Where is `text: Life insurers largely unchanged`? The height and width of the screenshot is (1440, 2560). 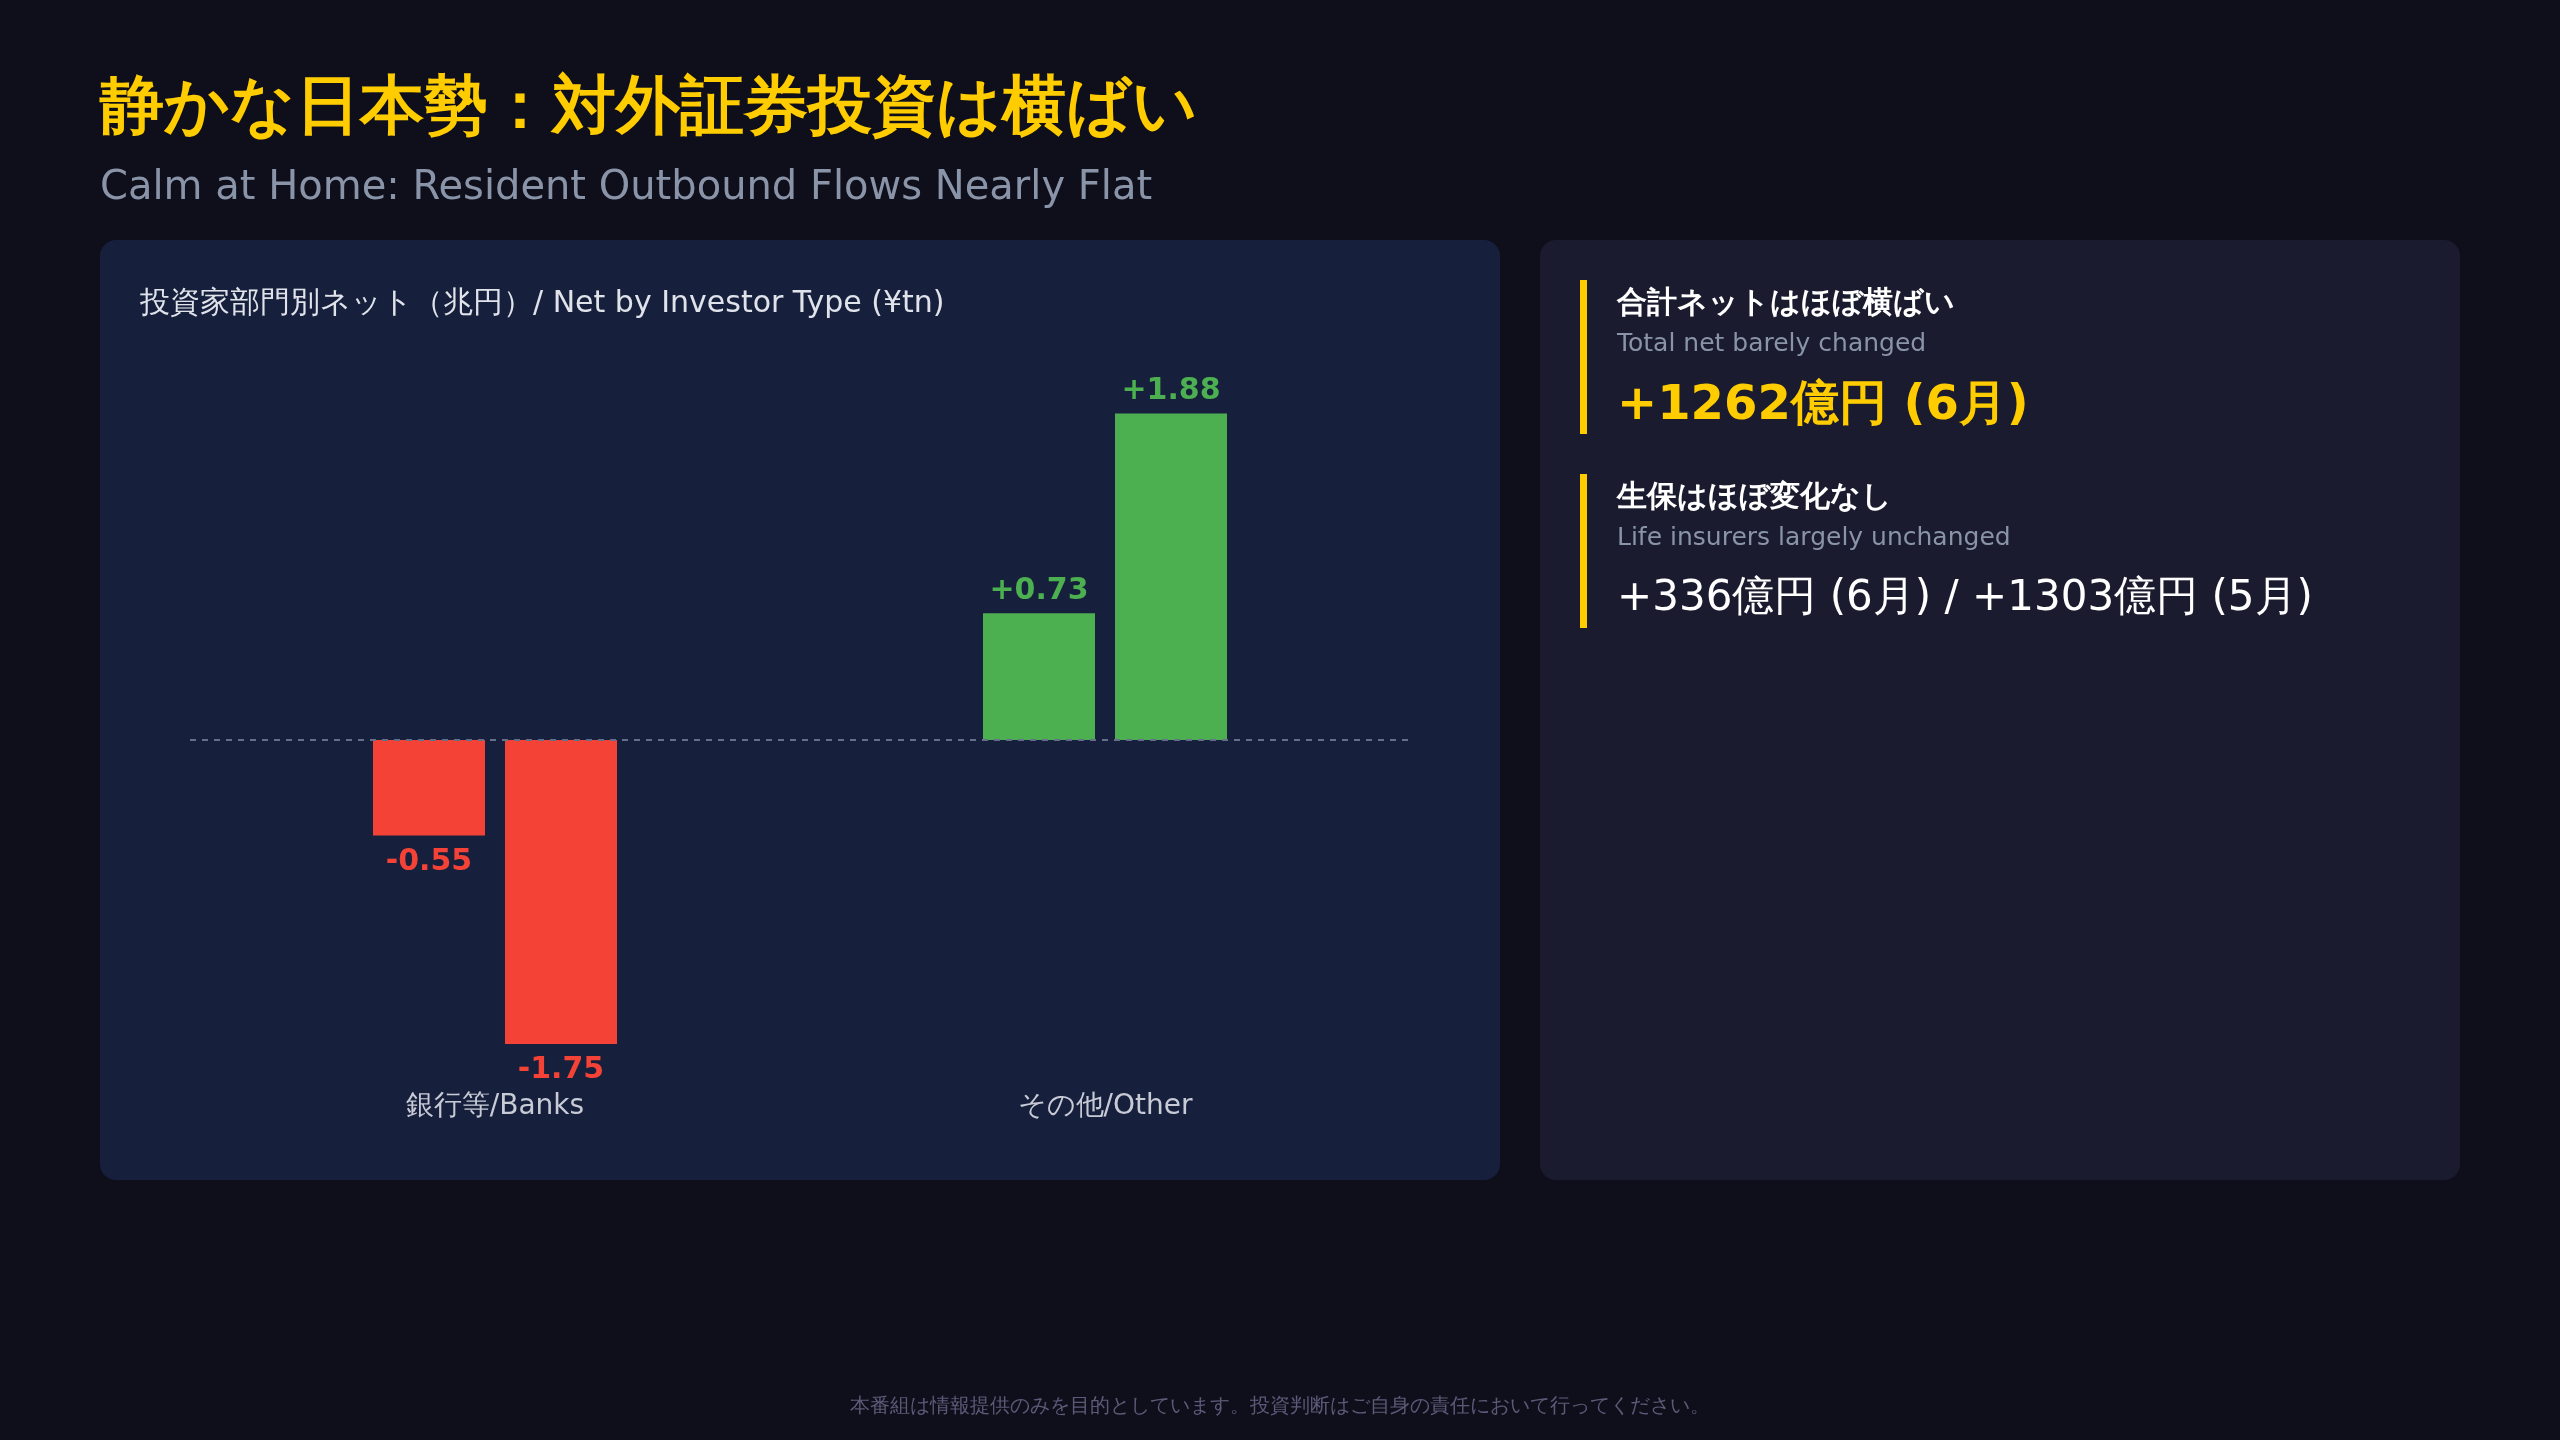 text: Life insurers largely unchanged is located at coordinates (1814, 537).